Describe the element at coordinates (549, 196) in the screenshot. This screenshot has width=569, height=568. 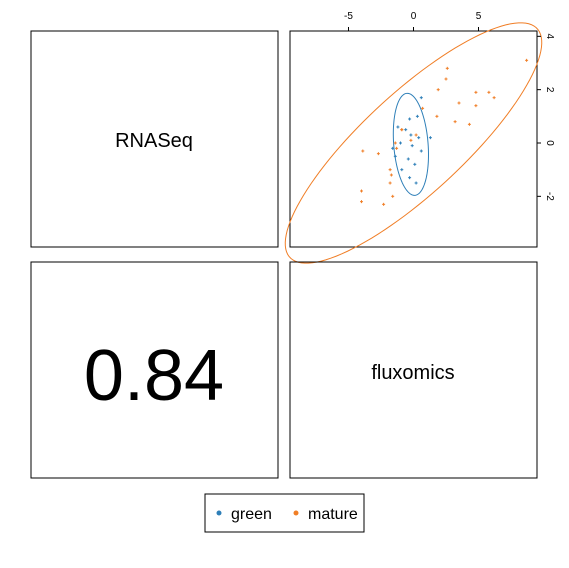
I see `y-tick-label-0: -2` at that location.